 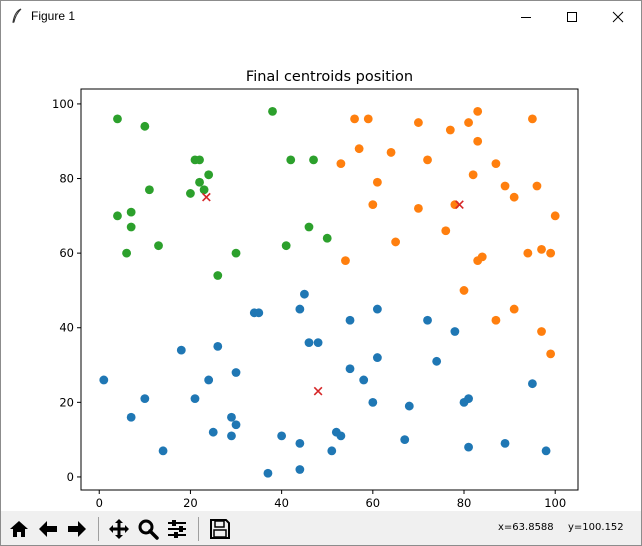 What do you see at coordinates (526, 527) in the screenshot?
I see `coordinate-x-readout: x=63.8588` at bounding box center [526, 527].